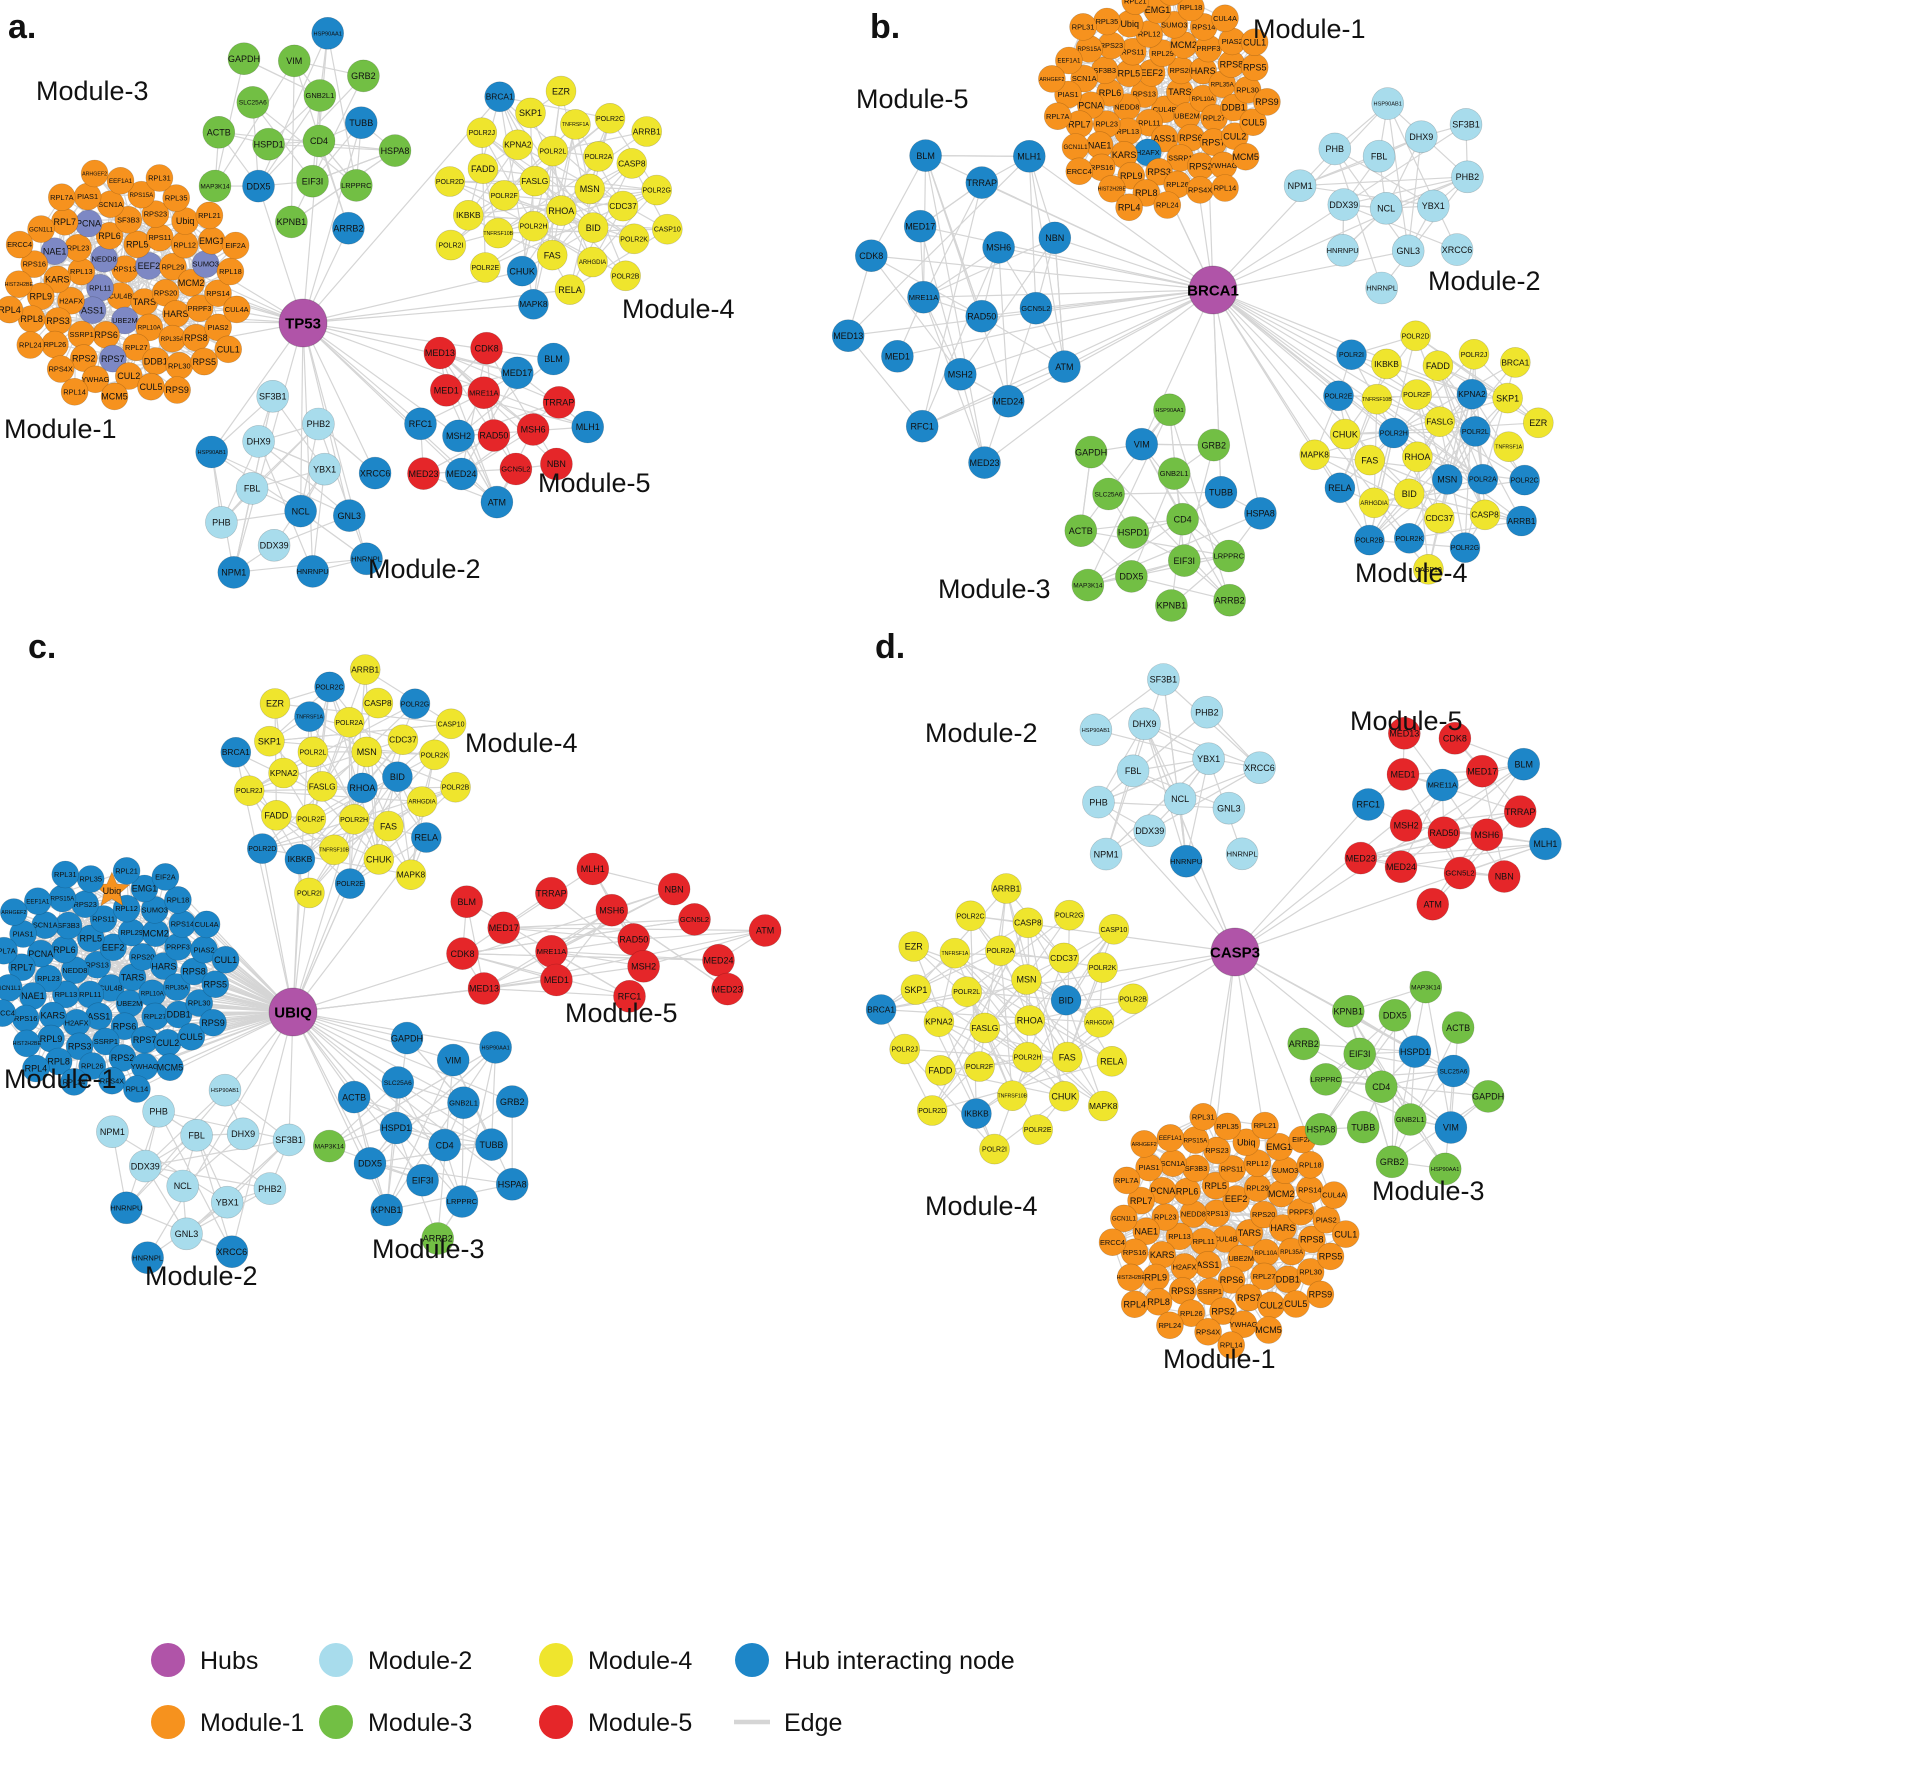  Describe the element at coordinates (486, 348) in the screenshot. I see `node-CDK8: CDK8` at that location.